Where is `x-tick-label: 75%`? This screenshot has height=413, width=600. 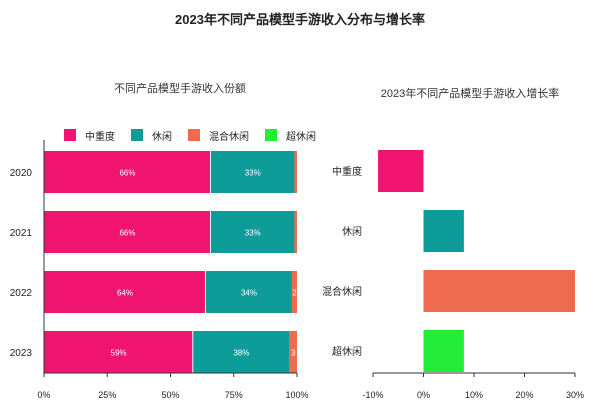
x-tick-label: 75% is located at coordinates (234, 395).